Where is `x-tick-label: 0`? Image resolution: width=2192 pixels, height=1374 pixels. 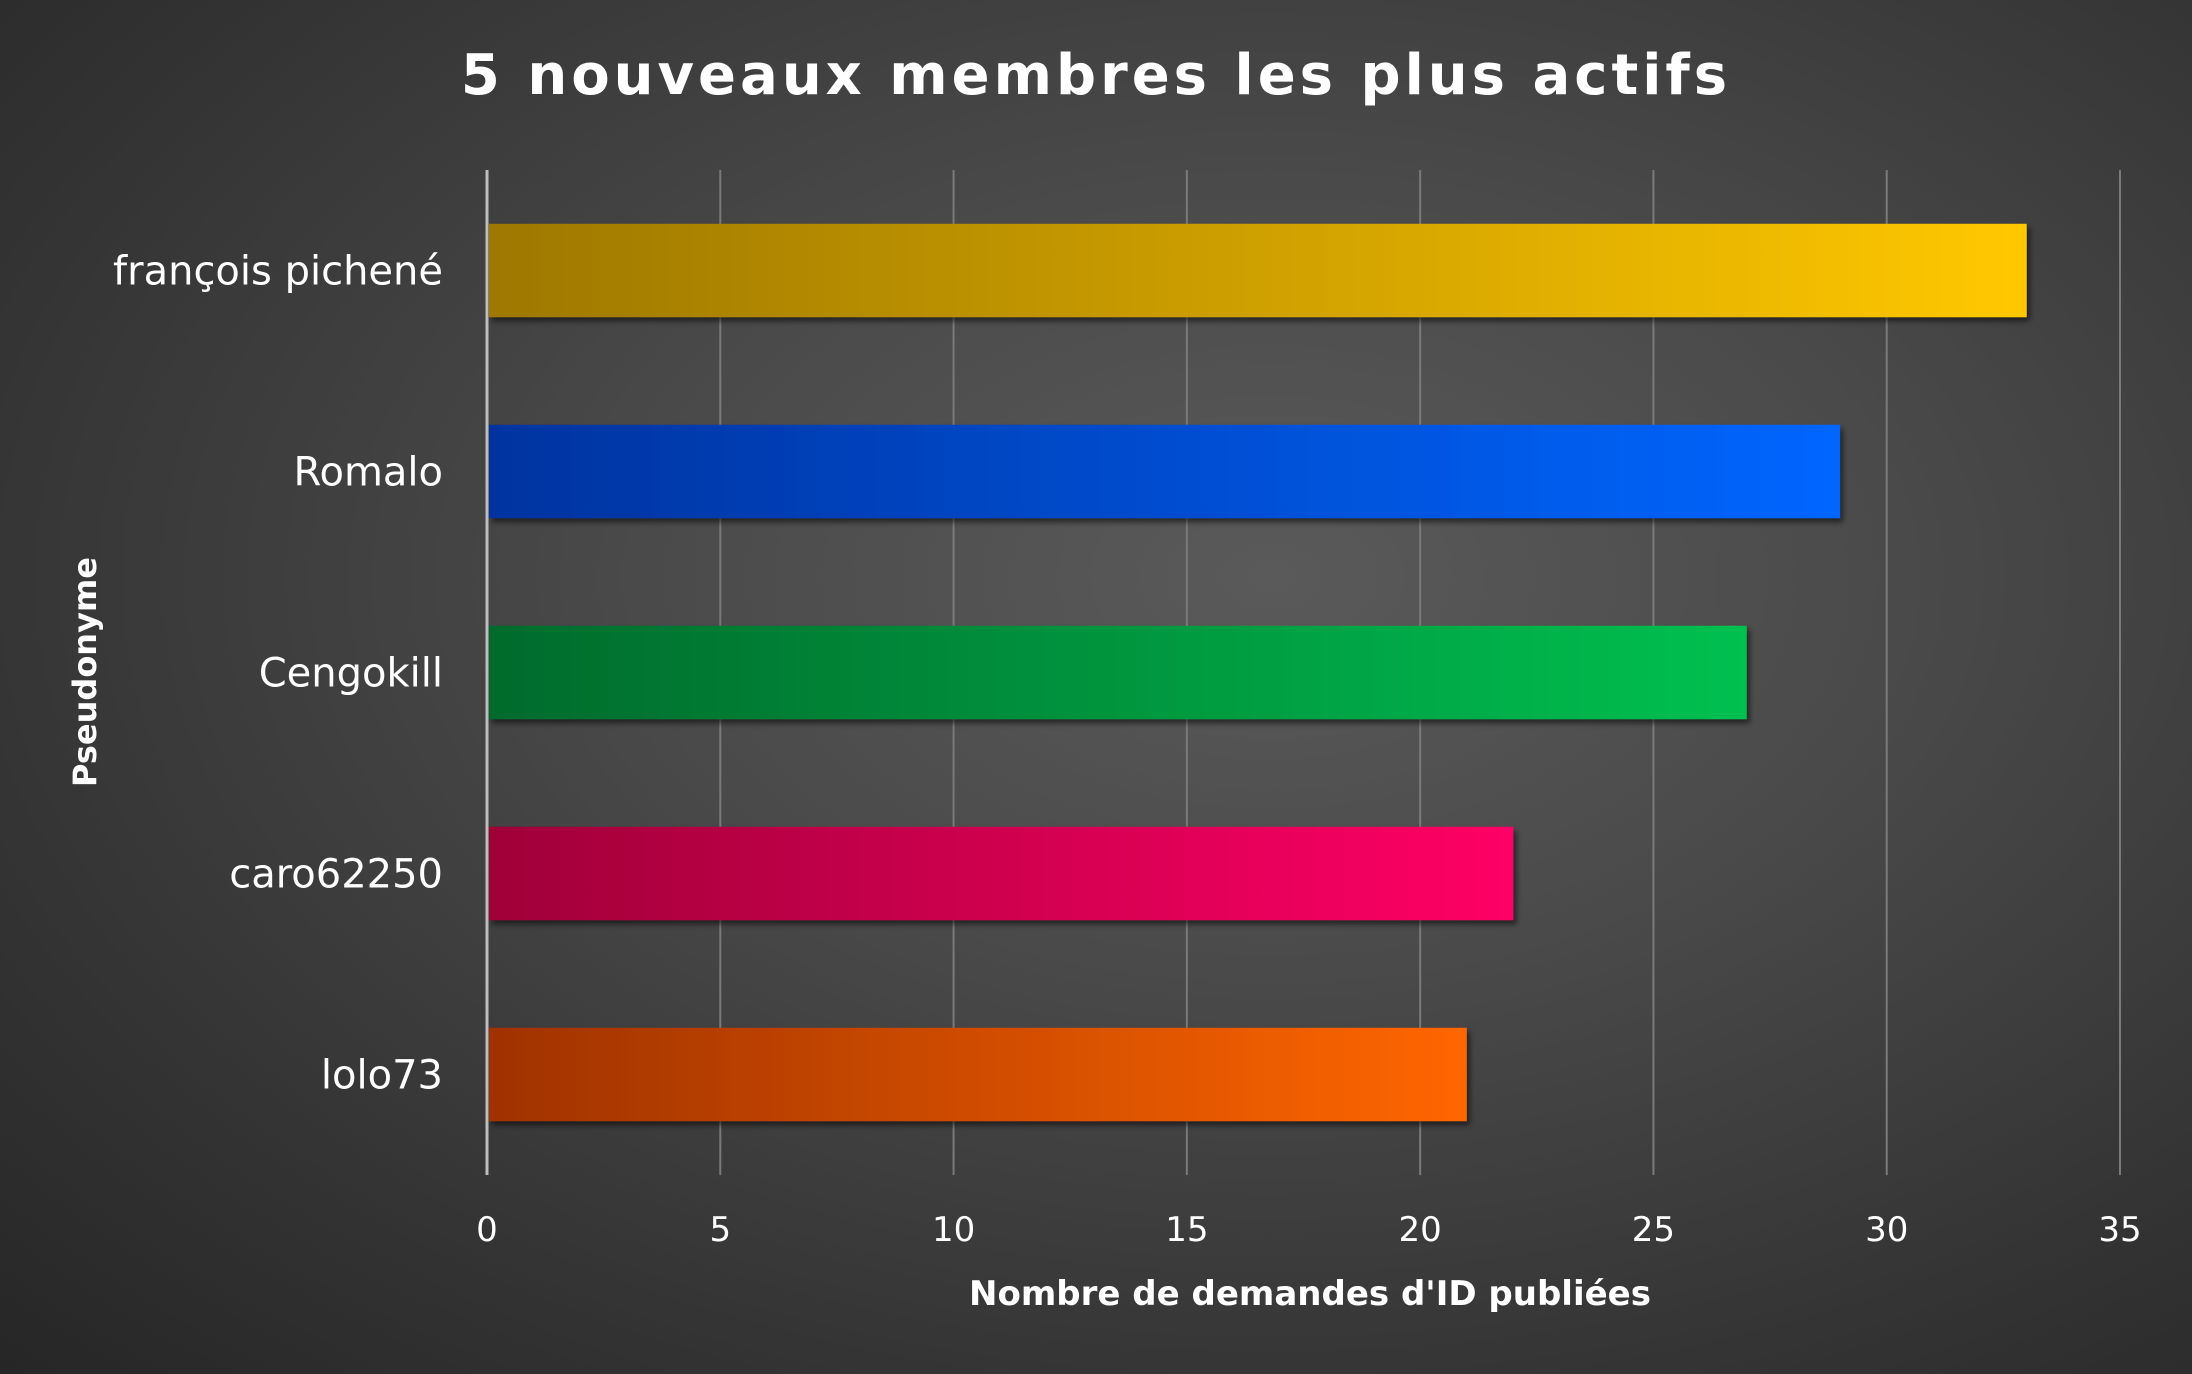
x-tick-label: 0 is located at coordinates (487, 1230).